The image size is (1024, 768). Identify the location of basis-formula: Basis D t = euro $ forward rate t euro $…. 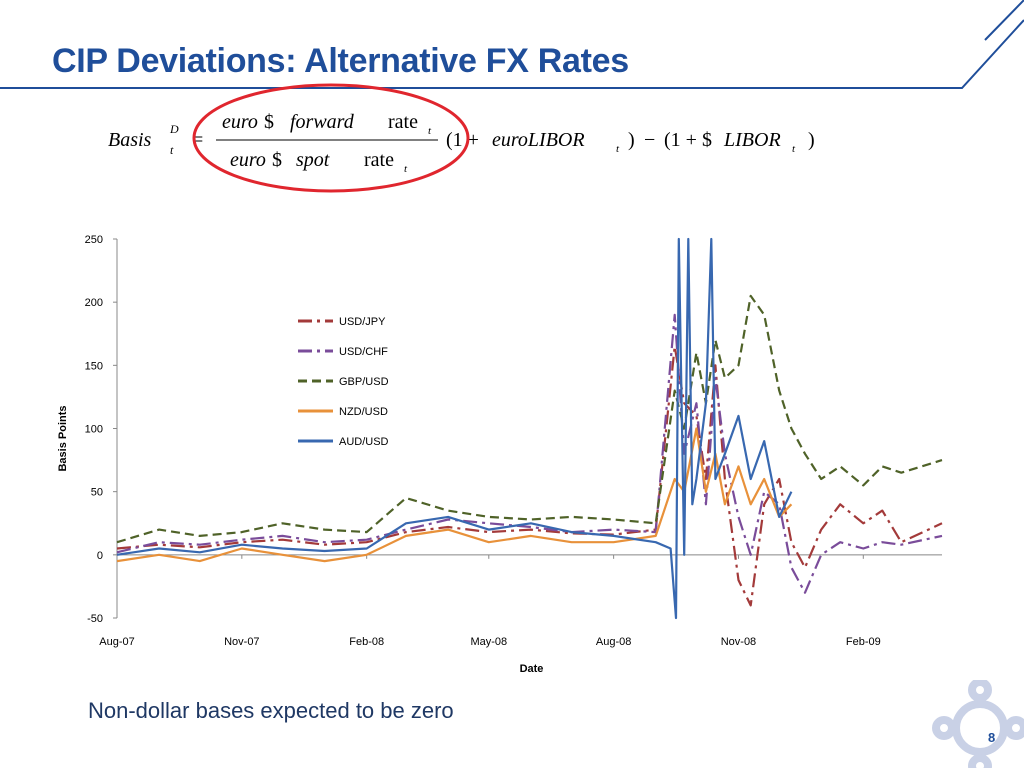
(461, 138).